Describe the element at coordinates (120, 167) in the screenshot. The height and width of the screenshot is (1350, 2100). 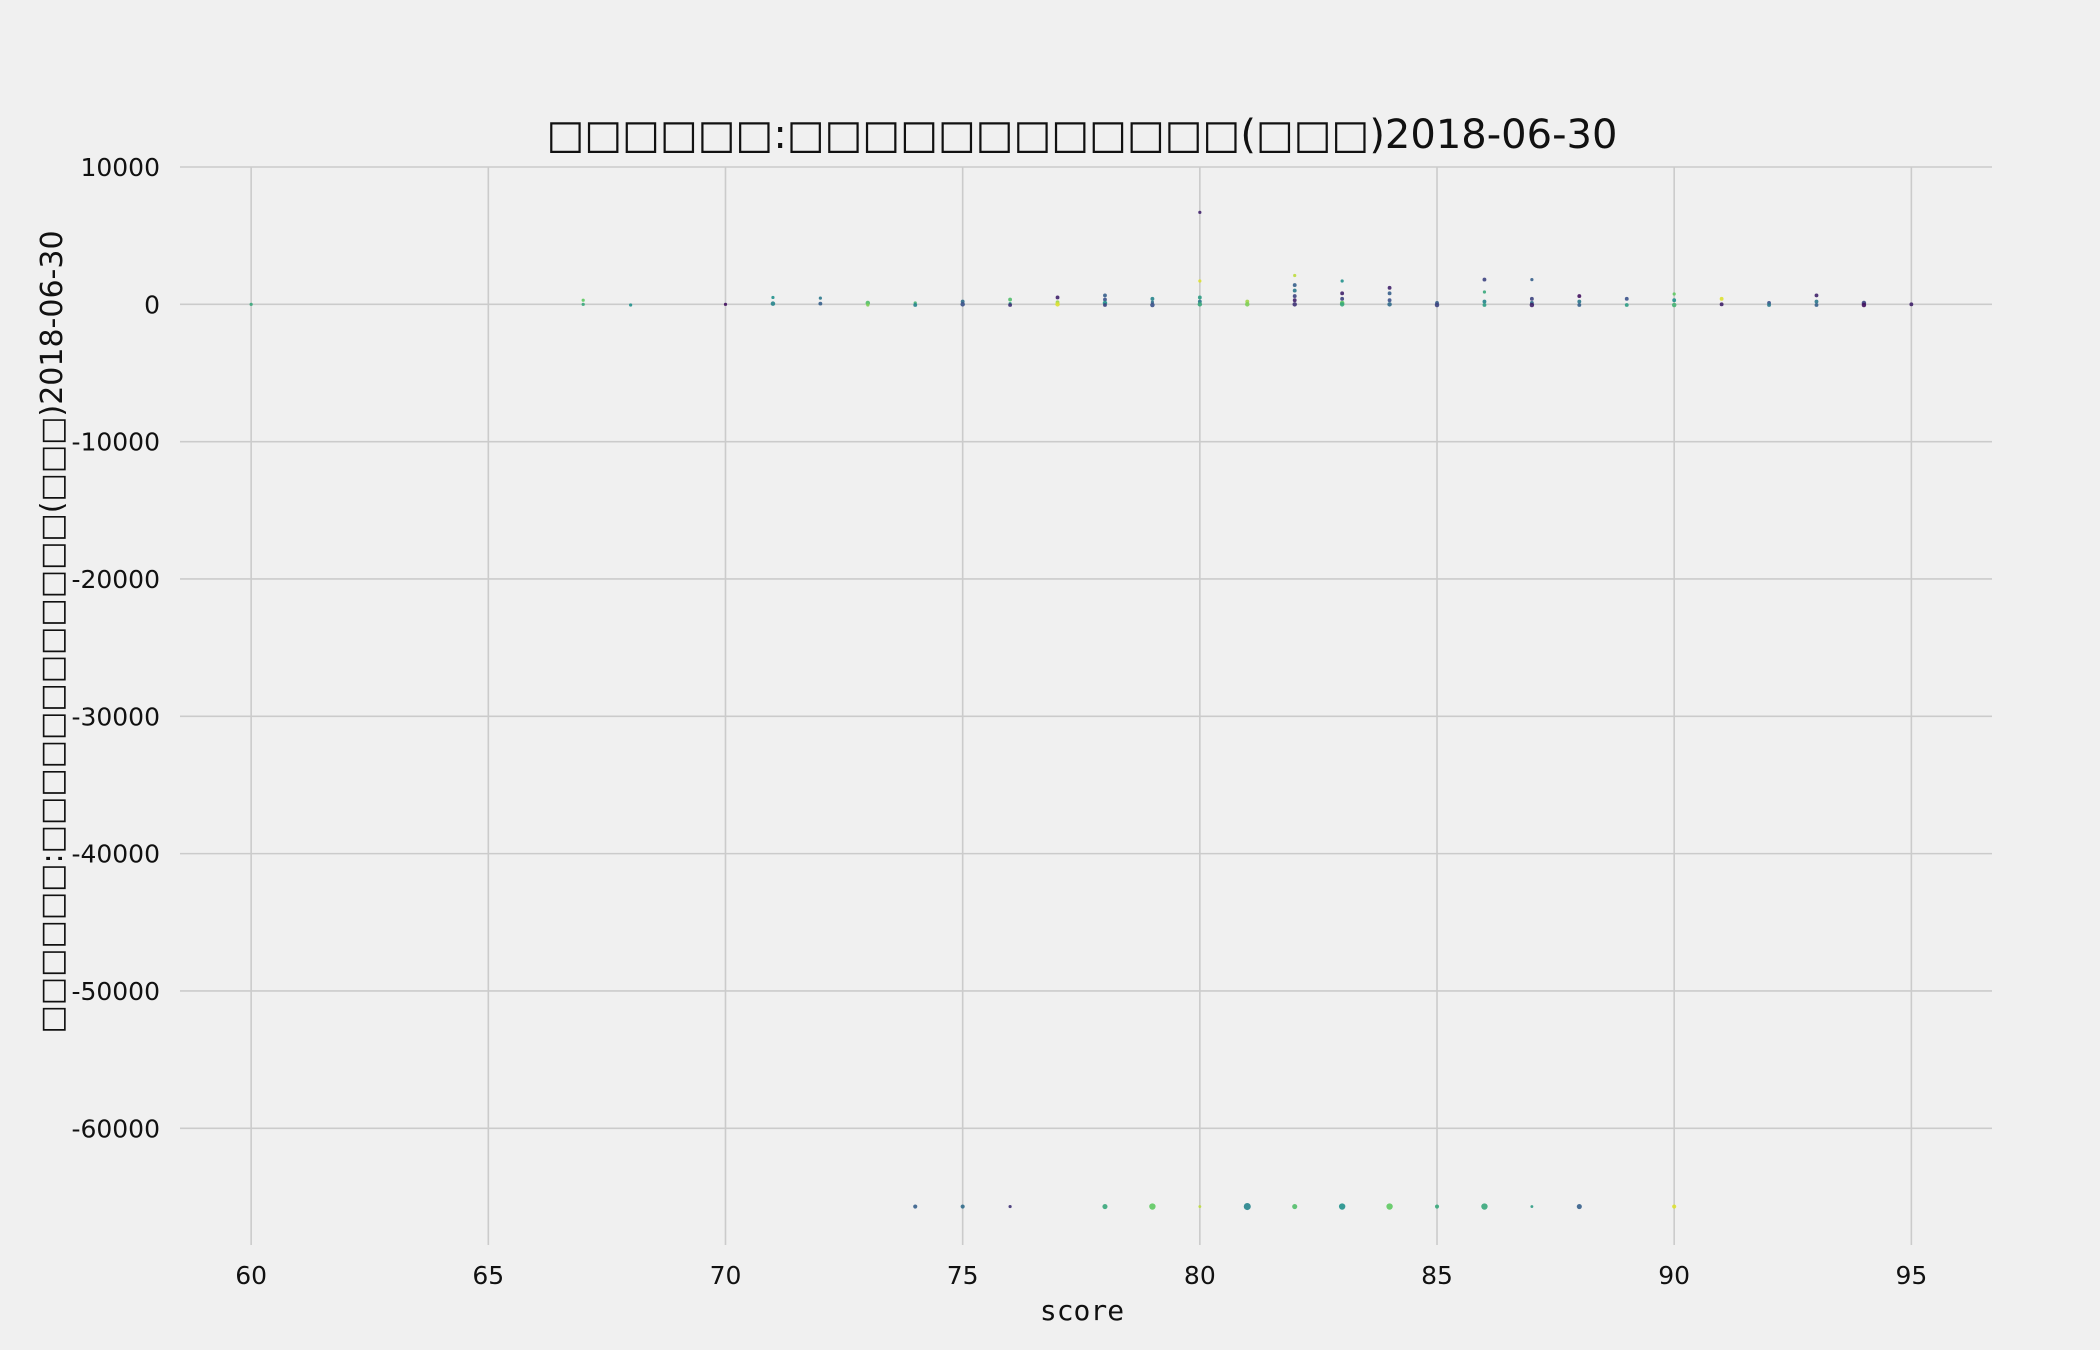
I see `y-tick-label: 10000` at that location.